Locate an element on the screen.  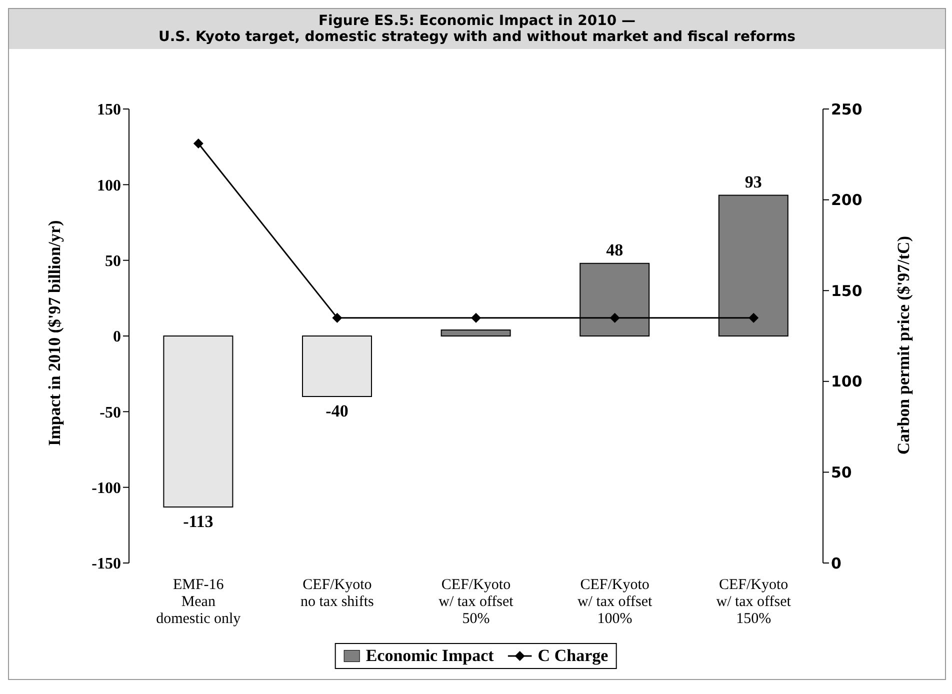
x-tick-label: CEF/Kyoto w/ tax offset 100% is located at coordinates (615, 602).